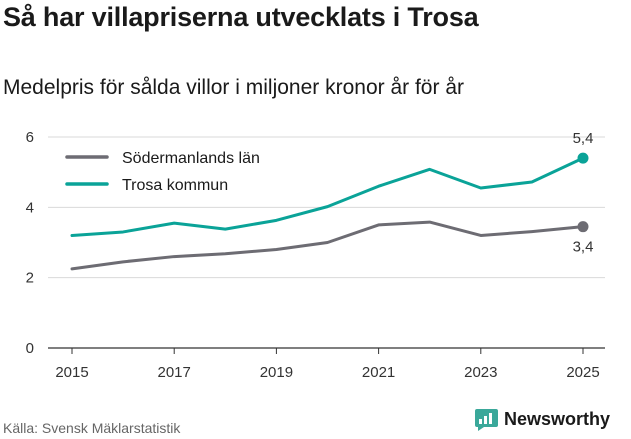  I want to click on x-tick-label: 2017, so click(174, 372).